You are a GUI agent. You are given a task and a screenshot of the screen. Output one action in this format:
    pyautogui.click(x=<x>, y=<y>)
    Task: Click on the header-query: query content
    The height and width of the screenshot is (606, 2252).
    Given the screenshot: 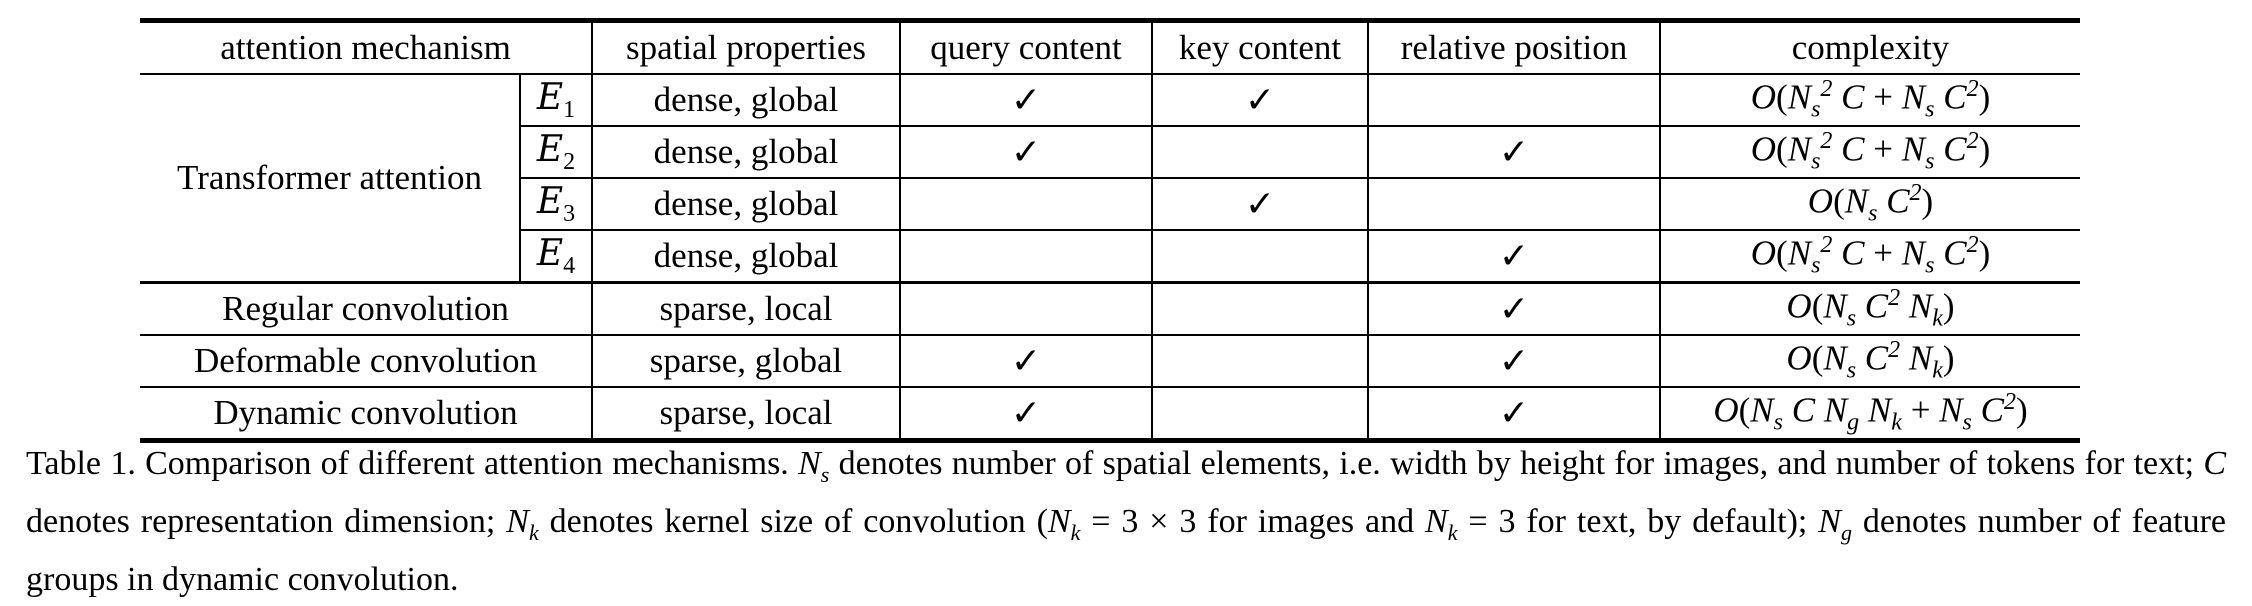 What is the action you would take?
    pyautogui.click(x=1026, y=46)
    